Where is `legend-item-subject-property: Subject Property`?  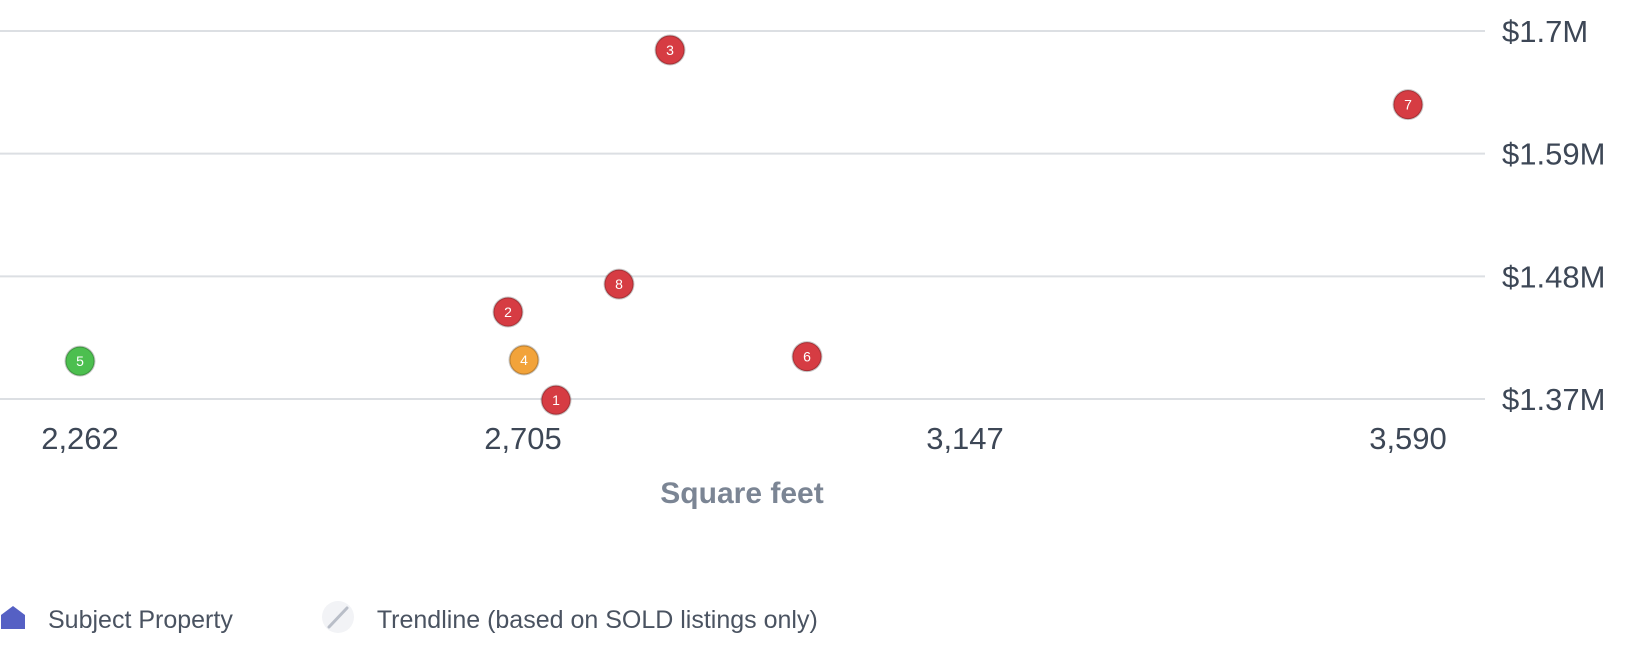 legend-item-subject-property: Subject Property is located at coordinates (116, 620).